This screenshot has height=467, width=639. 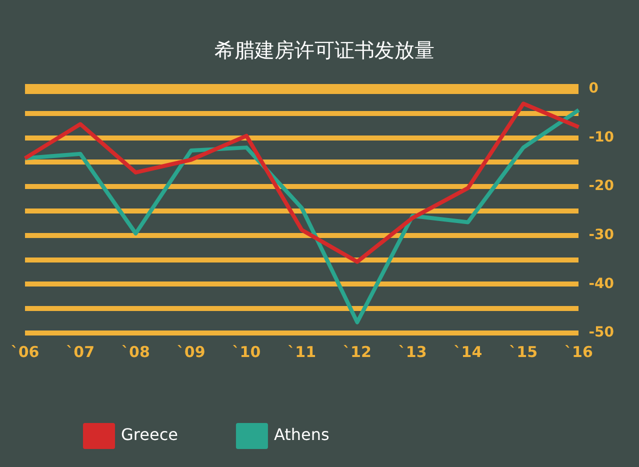 I want to click on chart-title: 希腊建房许可证书发放量, so click(x=324, y=50).